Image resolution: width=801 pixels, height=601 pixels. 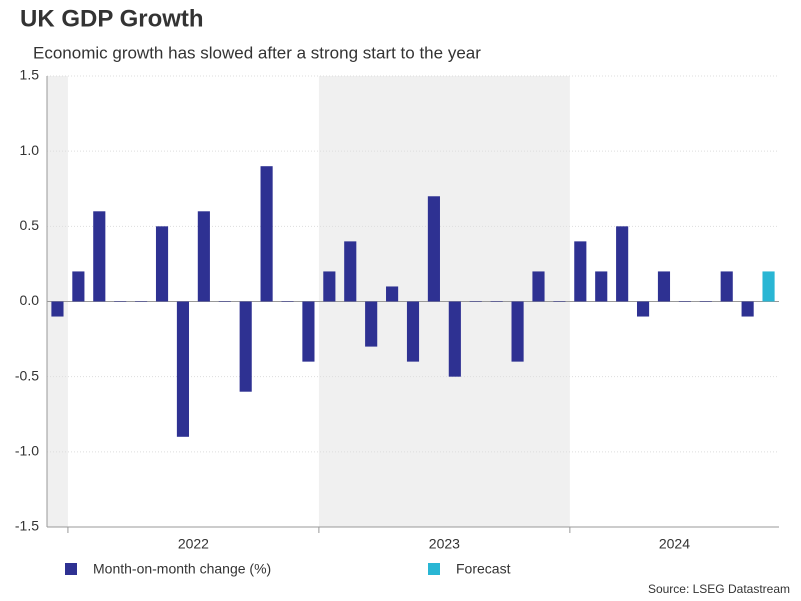 I want to click on y-tick-label: 1.5, so click(x=30, y=75).